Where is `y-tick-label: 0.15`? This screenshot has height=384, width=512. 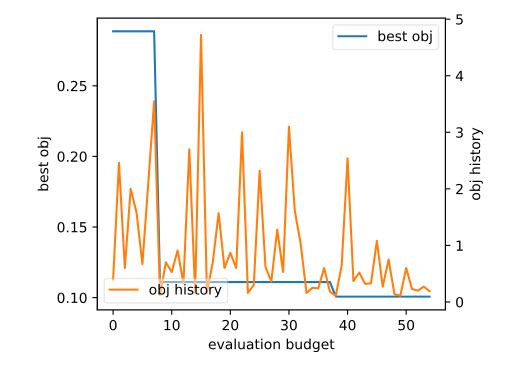
y-tick-label: 0.15 is located at coordinates (72, 227).